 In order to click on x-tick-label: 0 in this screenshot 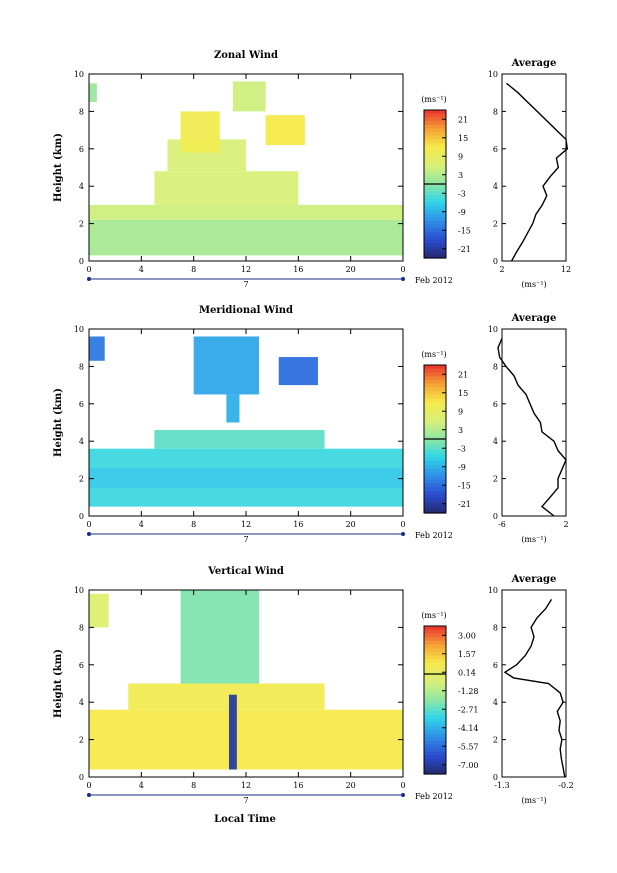, I will do `click(88, 524)`.